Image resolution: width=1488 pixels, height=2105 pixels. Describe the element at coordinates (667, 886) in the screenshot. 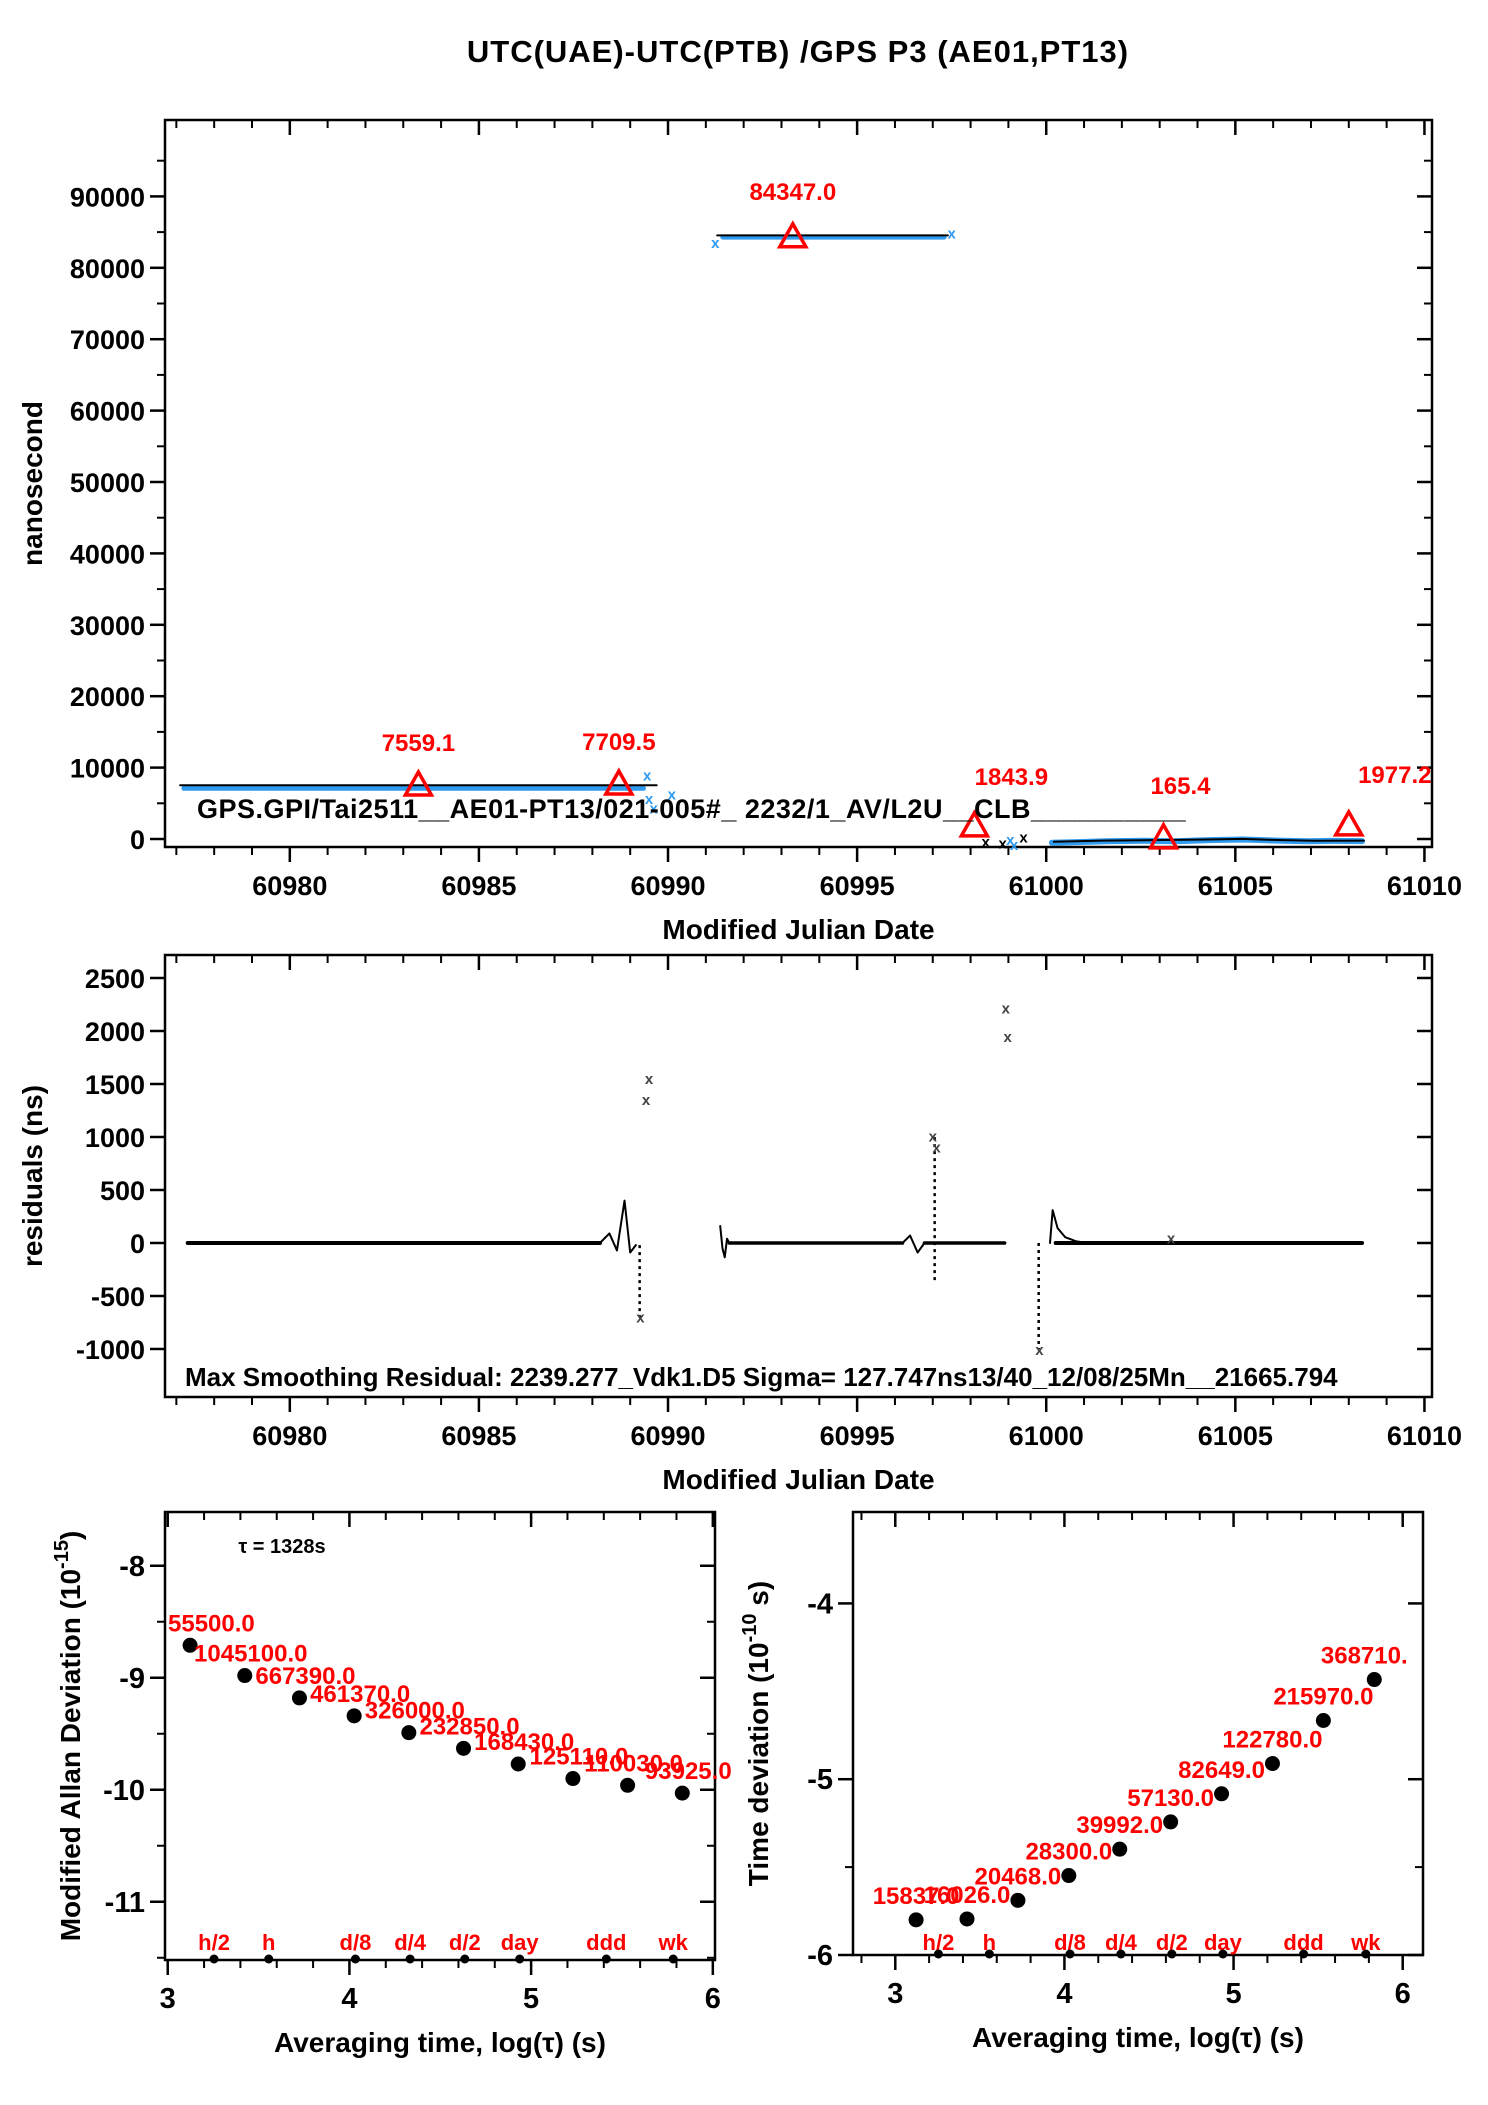

I see `top-x-tick-label: 60990` at that location.